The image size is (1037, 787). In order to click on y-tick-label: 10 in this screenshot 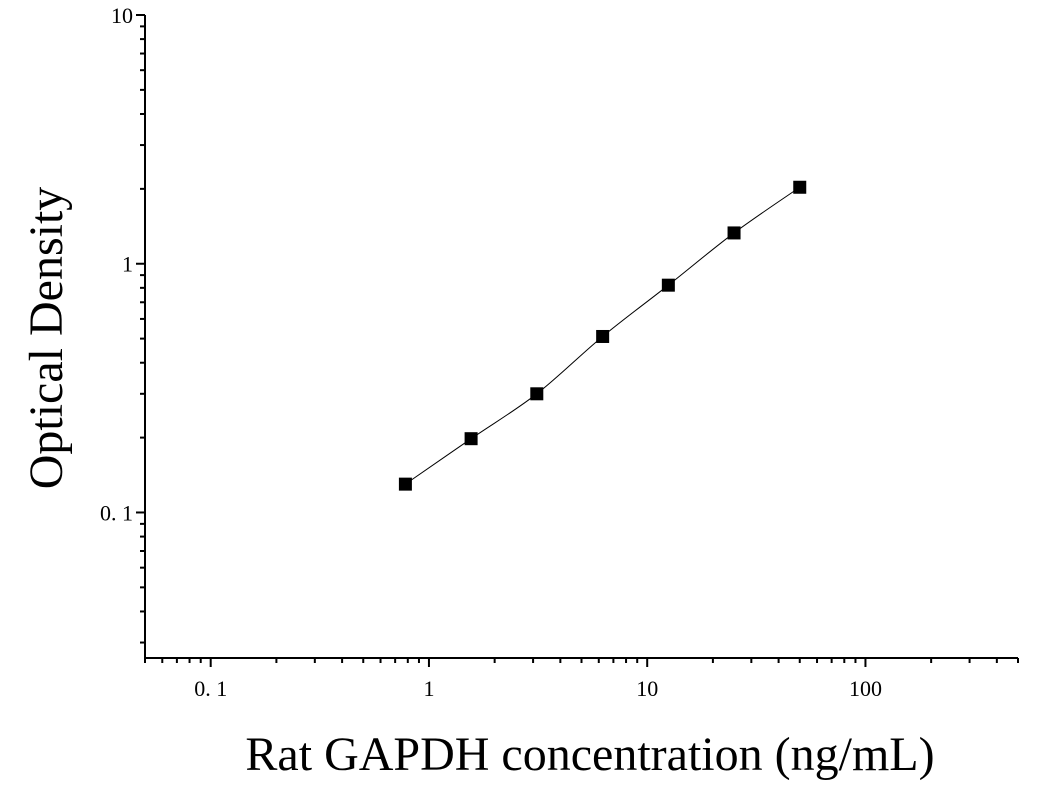, I will do `click(122, 15)`.